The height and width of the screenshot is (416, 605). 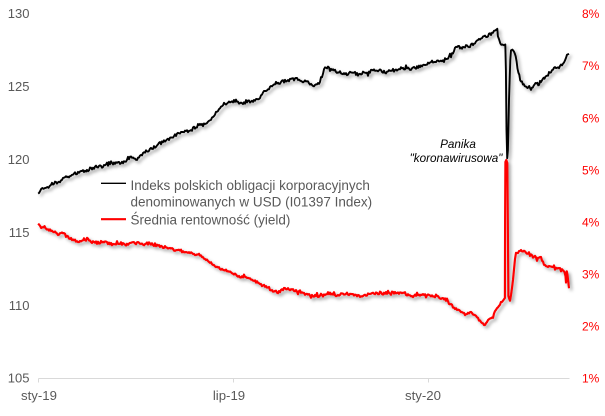 What do you see at coordinates (423, 395) in the screenshot?
I see `svg-text: sty-20` at bounding box center [423, 395].